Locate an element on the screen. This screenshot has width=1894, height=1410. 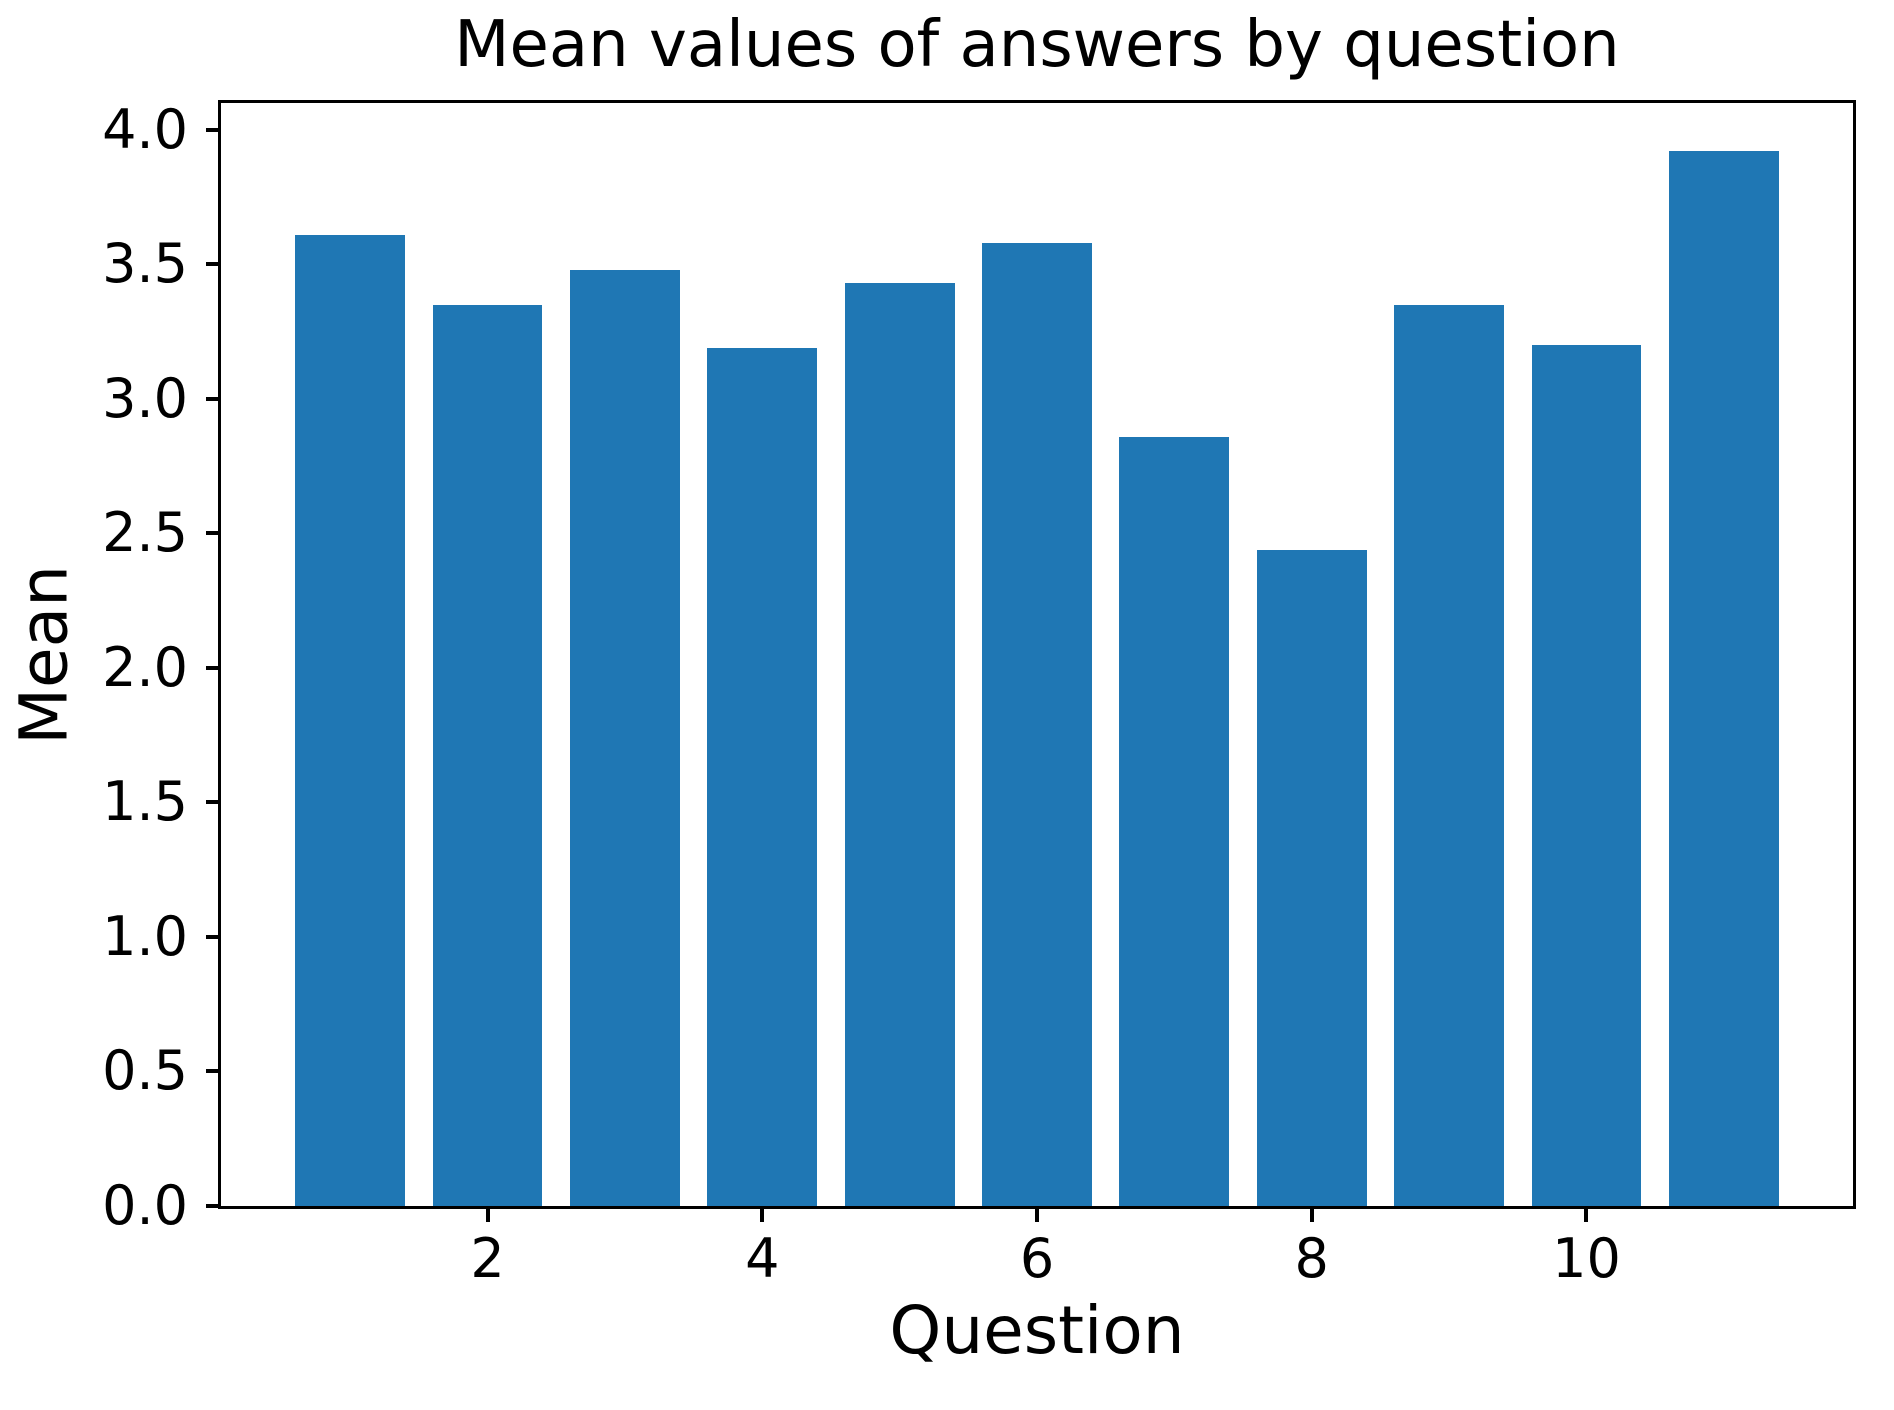
y-tick-mark-2.5 is located at coordinates (213, 533).